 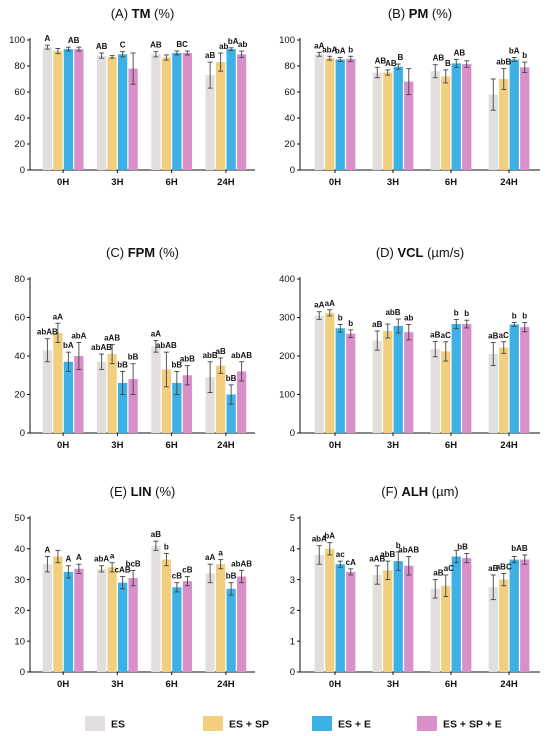 What do you see at coordinates (400, 57) in the screenshot?
I see `significance-label: B` at bounding box center [400, 57].